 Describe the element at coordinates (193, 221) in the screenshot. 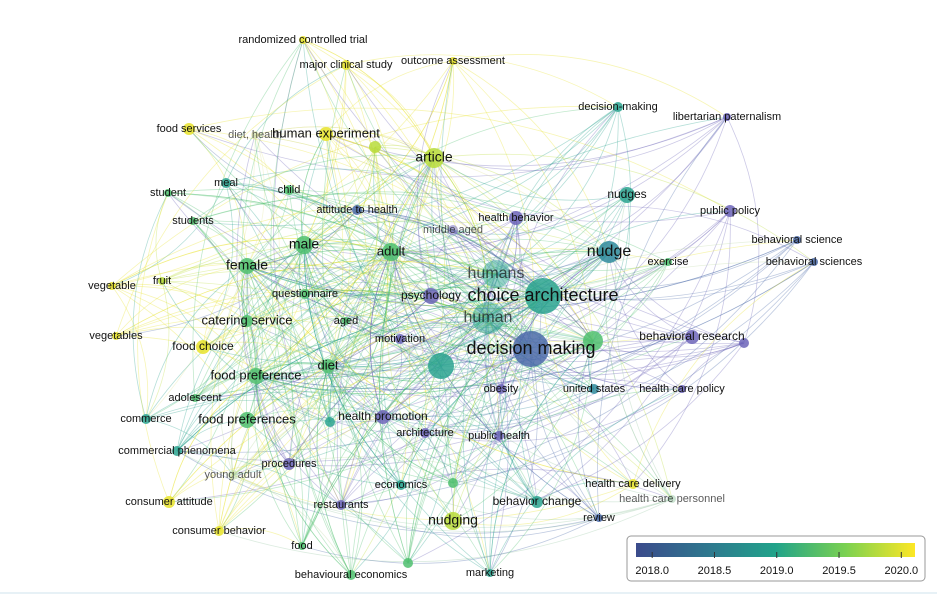

I see `node-label: students` at that location.